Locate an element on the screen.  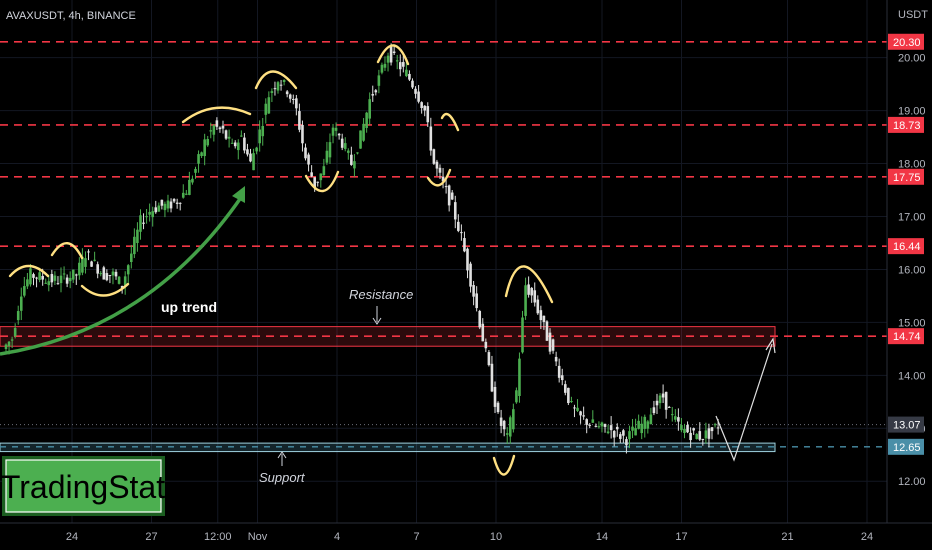
price-tag-label: 18.73 is located at coordinates (907, 126).